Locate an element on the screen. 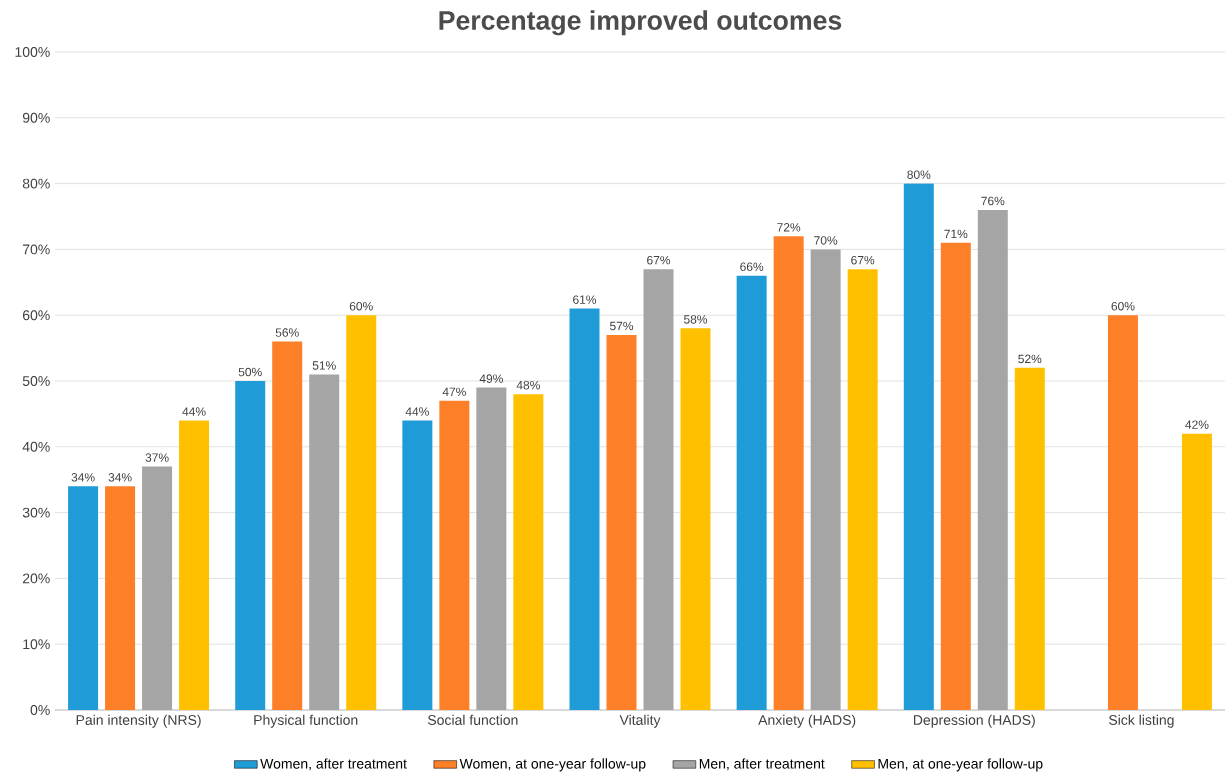 This screenshot has width=1229, height=776. data-label: 47% is located at coordinates (454, 392).